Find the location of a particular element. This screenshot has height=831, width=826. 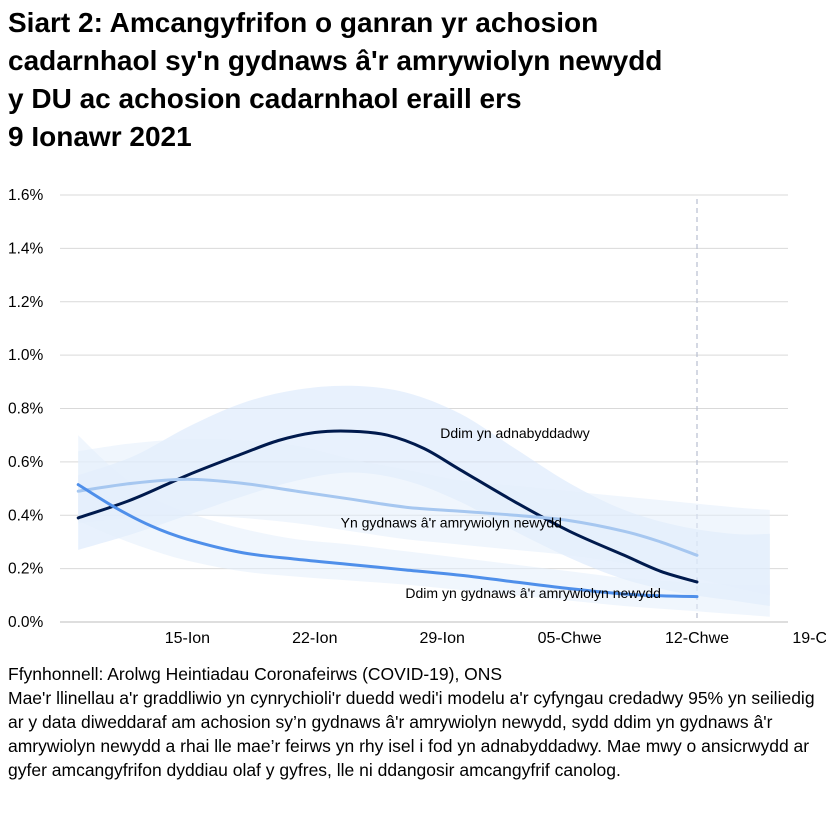

x-tick-label: 22-Ion is located at coordinates (314, 638).